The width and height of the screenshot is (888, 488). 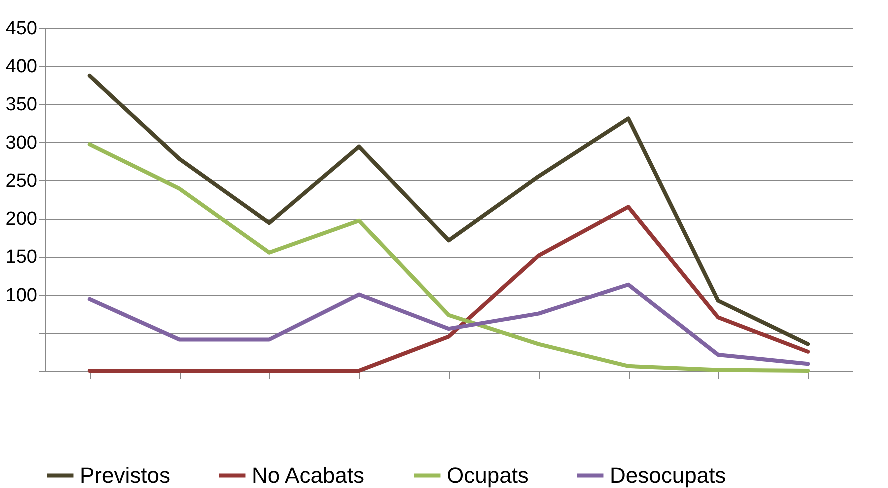 What do you see at coordinates (22, 181) in the screenshot?
I see `y-tick-label: 250` at bounding box center [22, 181].